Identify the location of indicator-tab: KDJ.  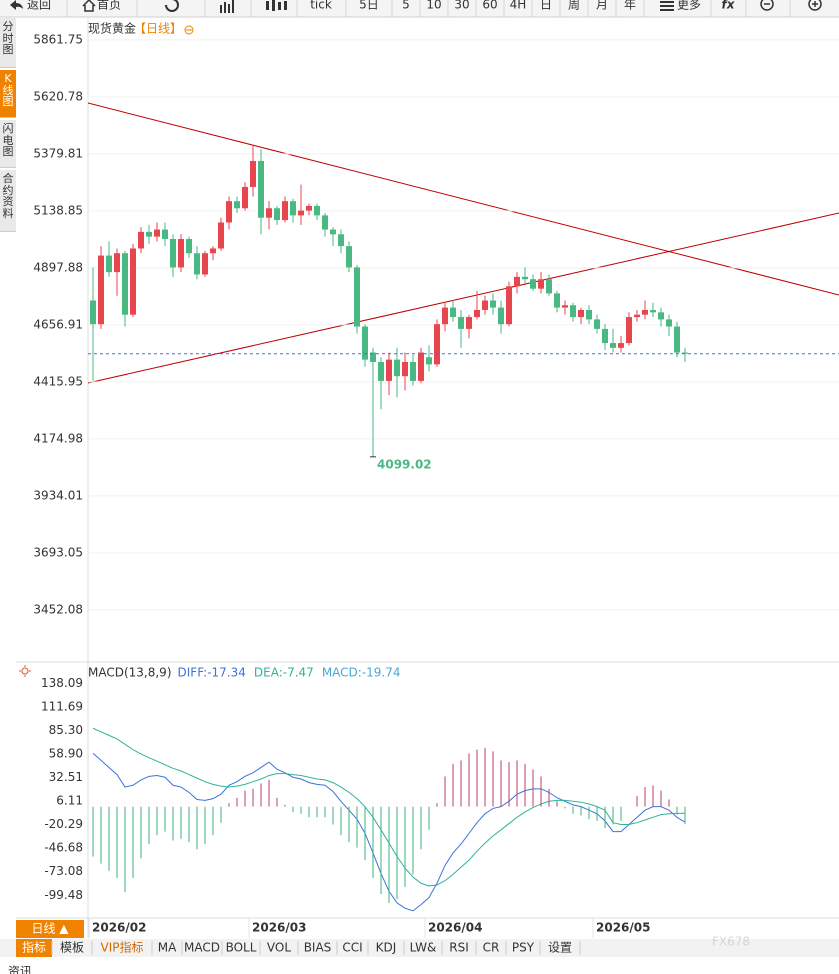
(386, 948).